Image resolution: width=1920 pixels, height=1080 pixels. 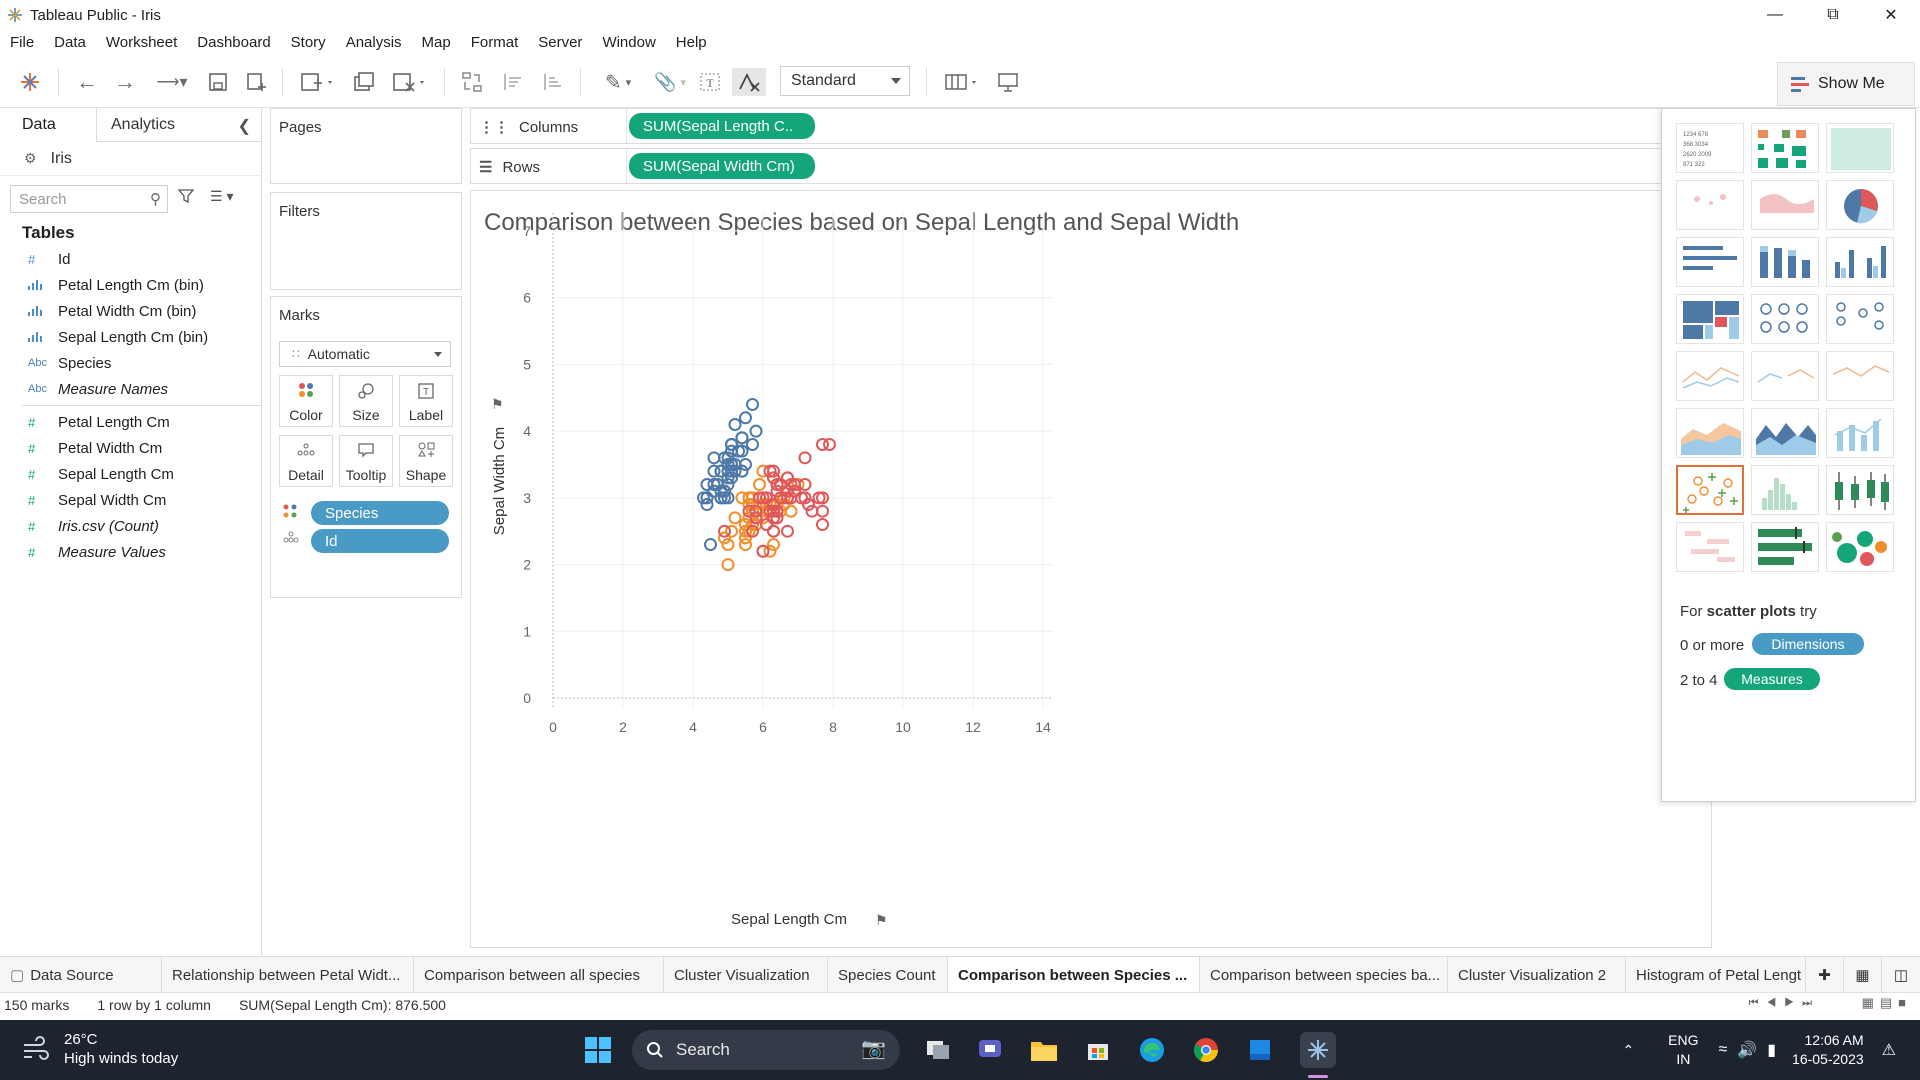 What do you see at coordinates (308, 42) in the screenshot?
I see `menu-story: Story` at bounding box center [308, 42].